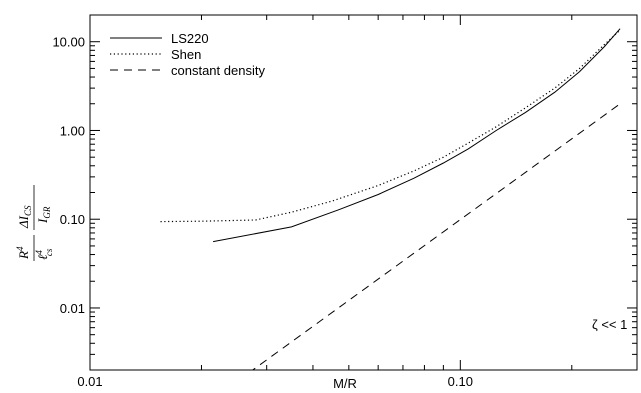 The height and width of the screenshot is (393, 641). I want to click on legend-label-shen: Shen, so click(186, 54).